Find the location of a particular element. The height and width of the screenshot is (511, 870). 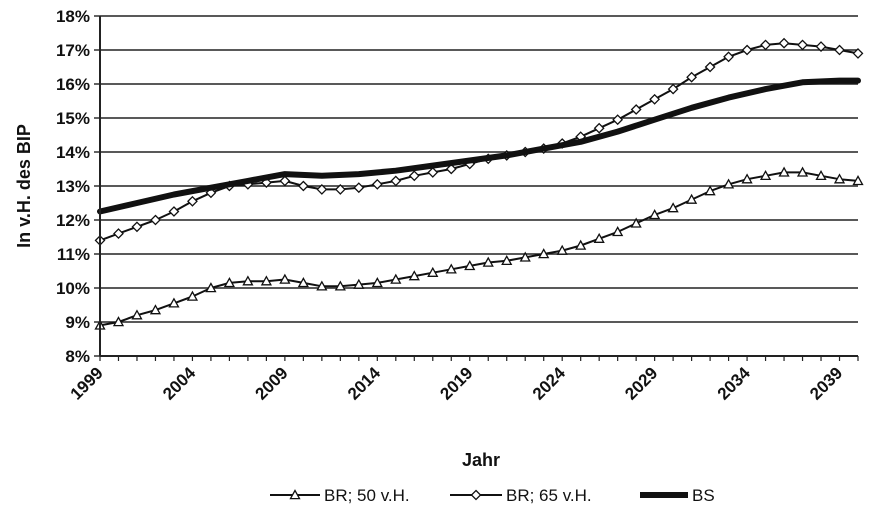

y-tick-label: 15% is located at coordinates (73, 118).